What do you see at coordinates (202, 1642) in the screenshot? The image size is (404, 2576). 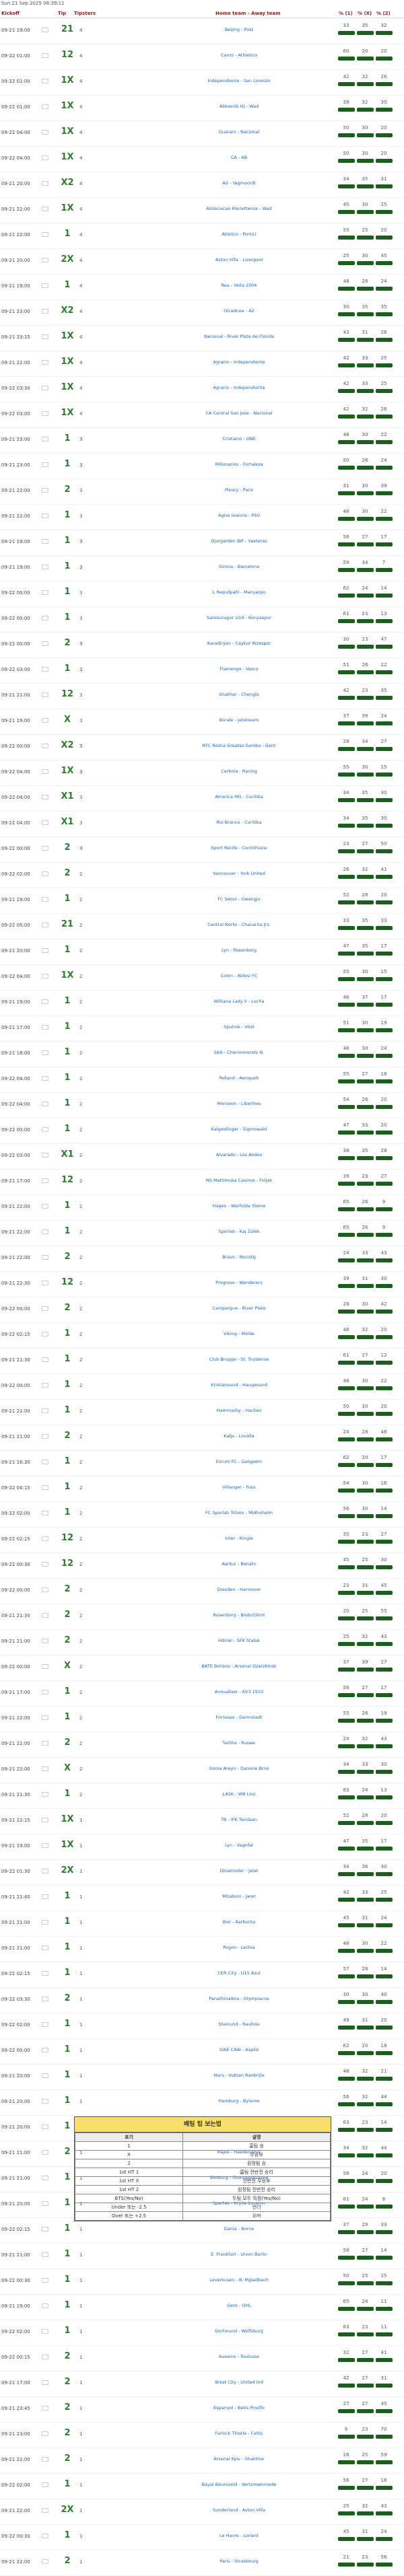 I see `table-row: 09-21 21:00 2 2 Hibriel - SFK Stalak 25 32 43` at bounding box center [202, 1642].